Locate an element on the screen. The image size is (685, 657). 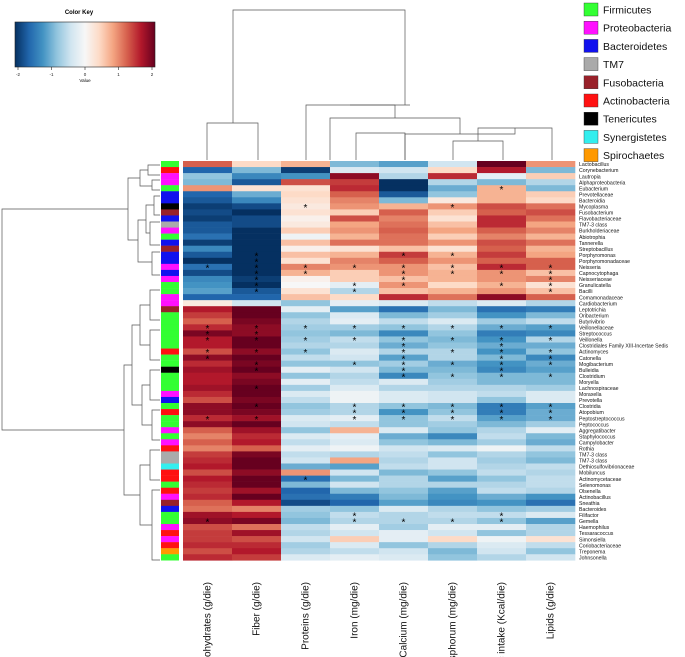
row-label: Simonsiella is located at coordinates (592, 540).